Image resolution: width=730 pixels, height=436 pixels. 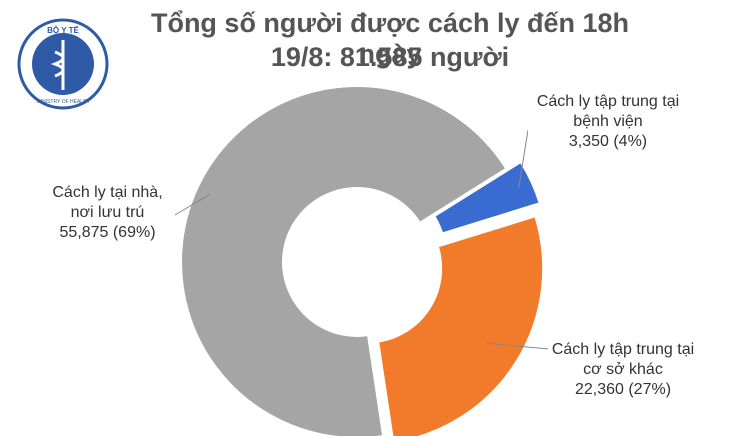 What do you see at coordinates (390, 57) in the screenshot?
I see `chart-subtitle: 19/8: 81.585 người` at bounding box center [390, 57].